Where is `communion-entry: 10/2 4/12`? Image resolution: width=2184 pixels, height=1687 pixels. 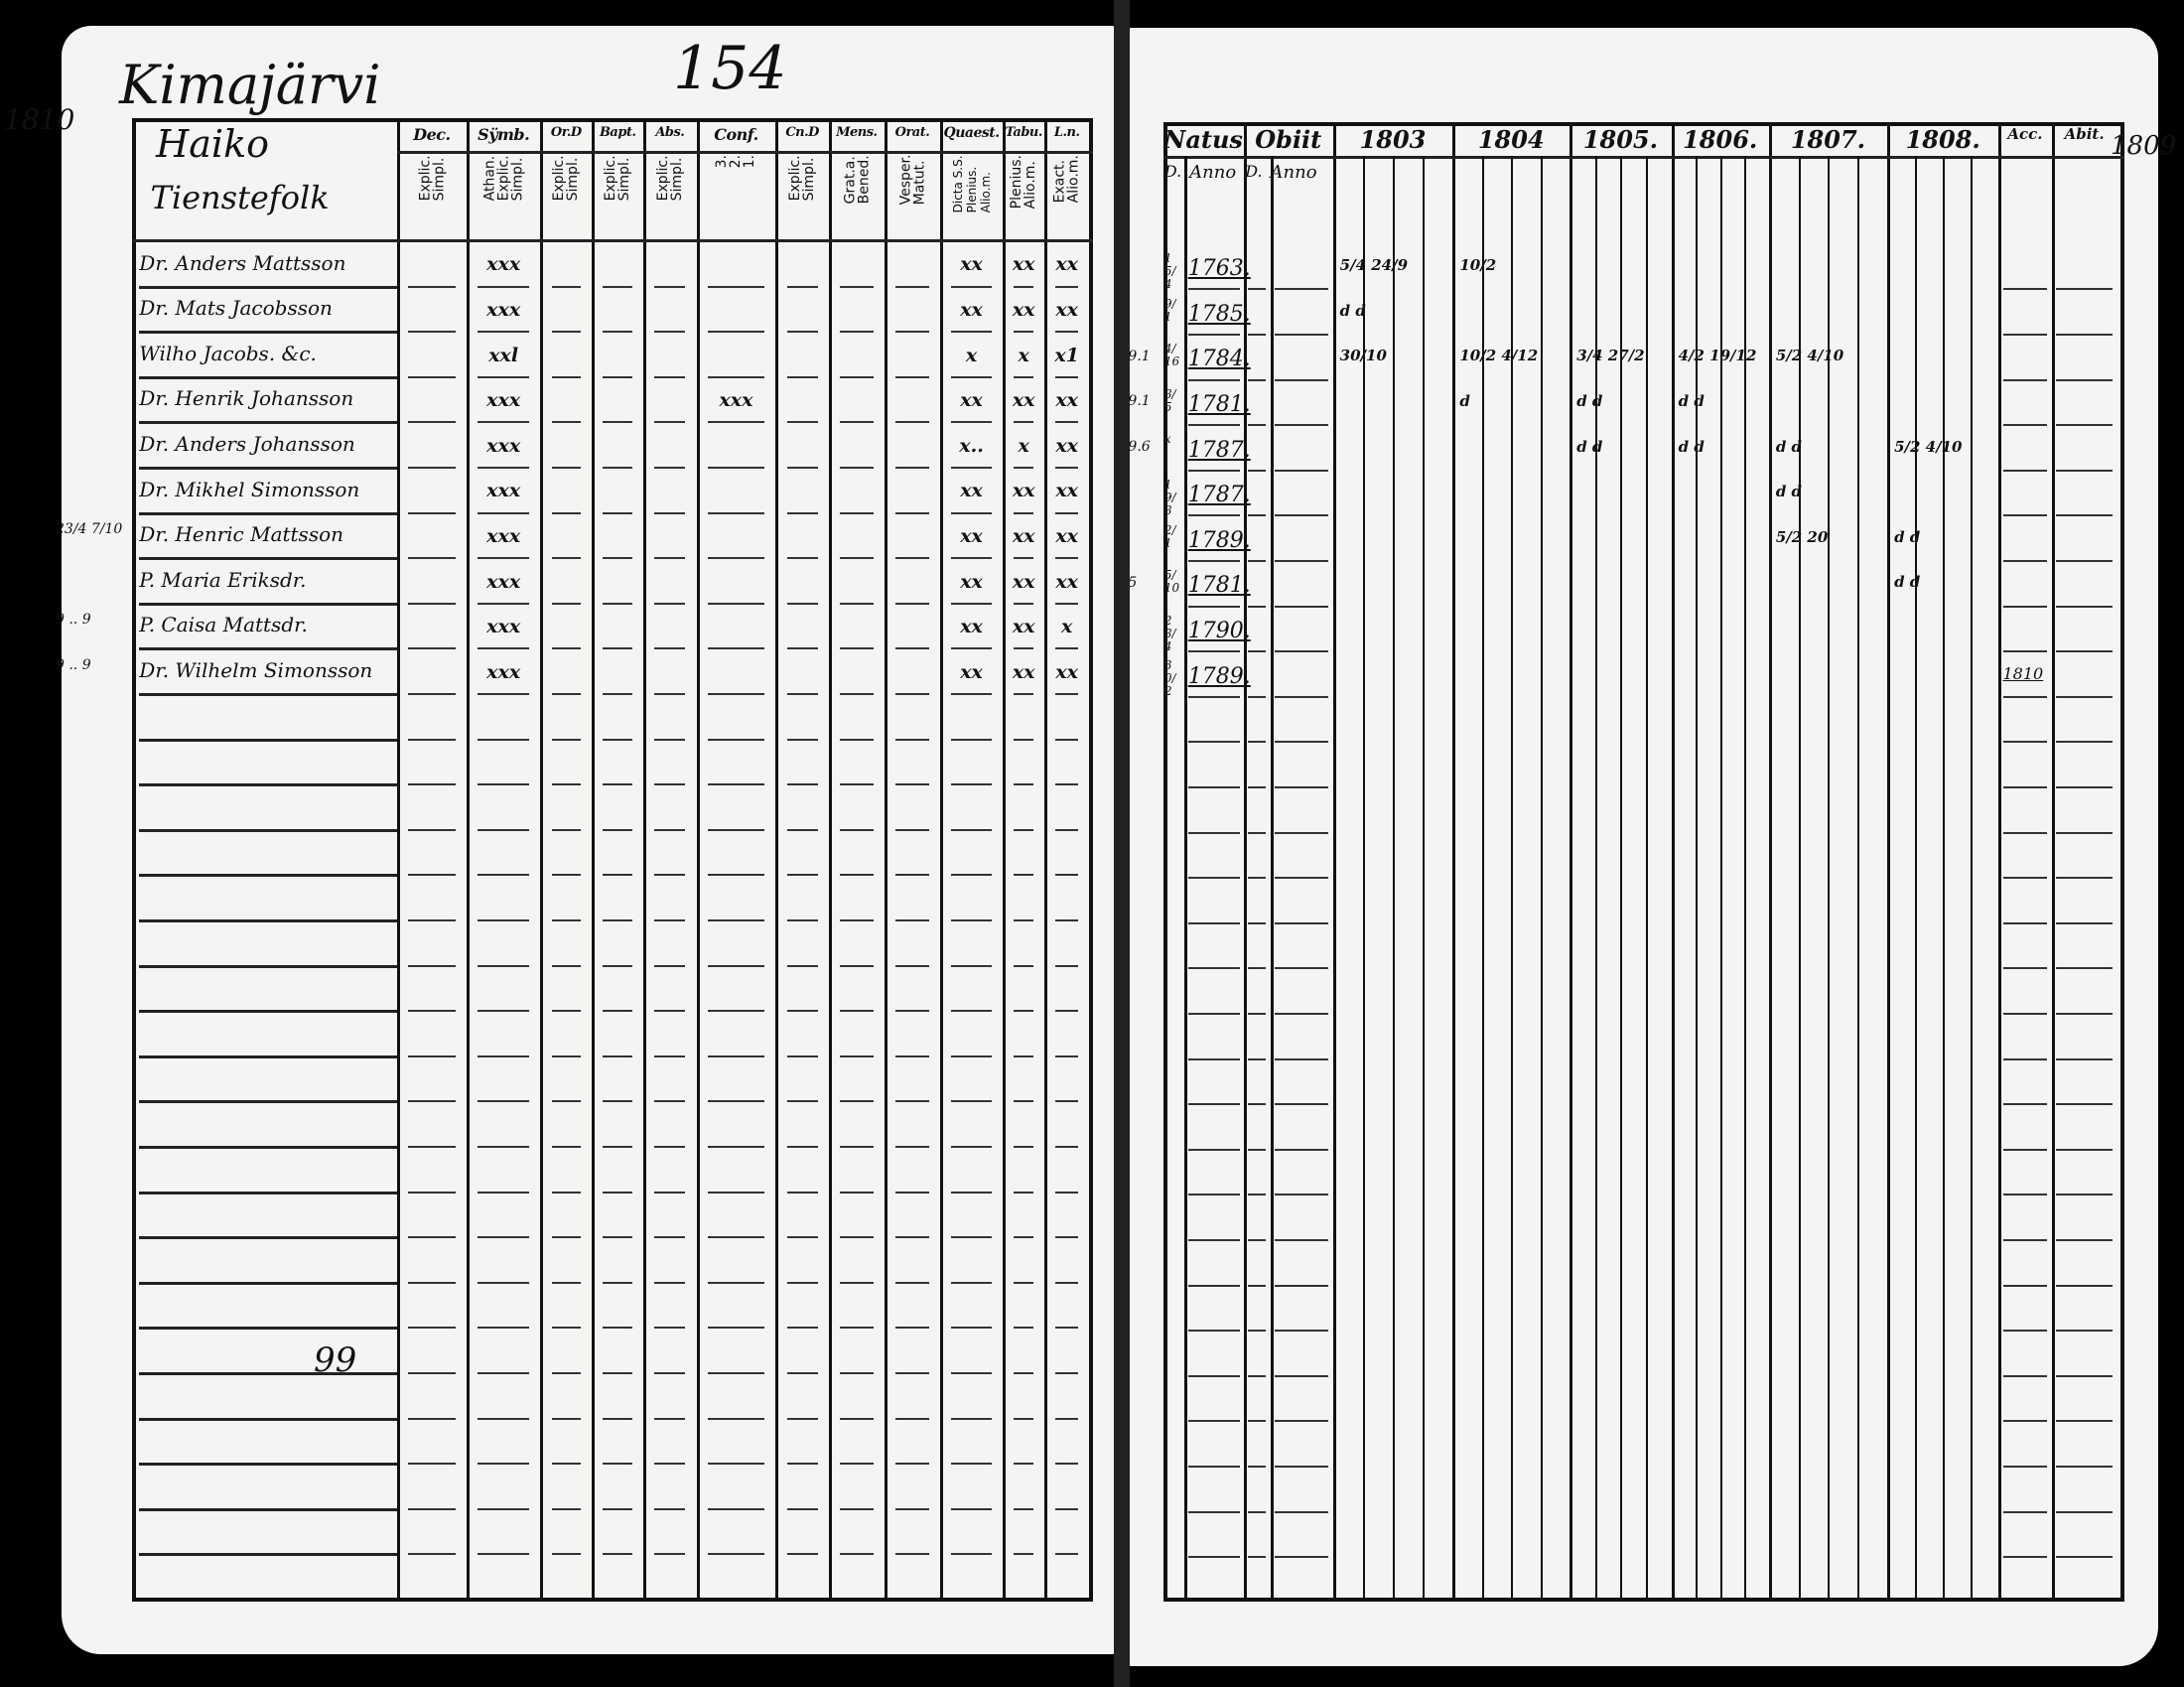
communion-entry: 10/2 4/12 is located at coordinates (1499, 356).